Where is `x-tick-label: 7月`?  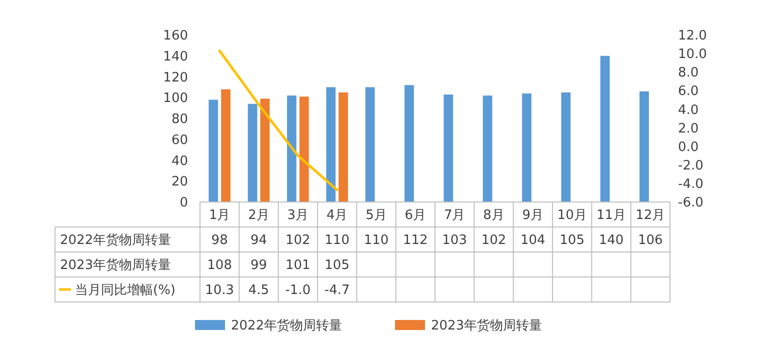 x-tick-label: 7月 is located at coordinates (455, 216).